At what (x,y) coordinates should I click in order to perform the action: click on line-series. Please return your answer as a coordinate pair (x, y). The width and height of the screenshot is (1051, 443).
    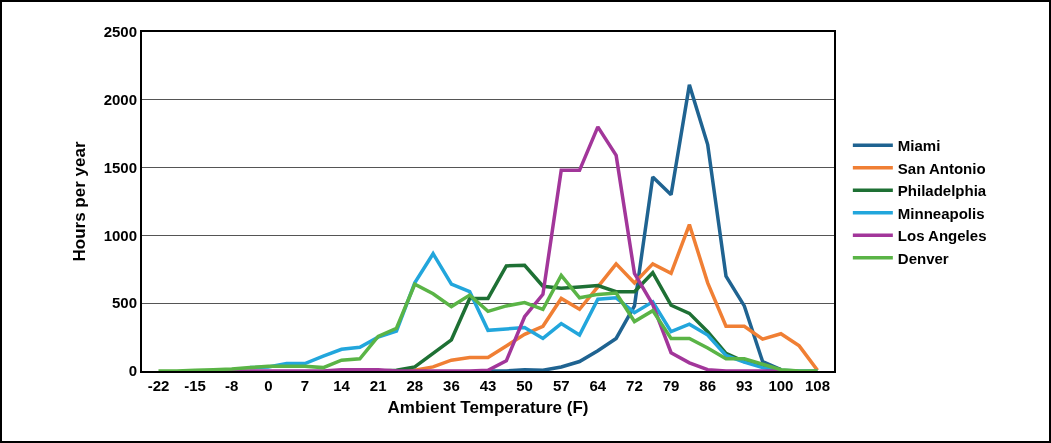
    Looking at the image, I should click on (488, 322).